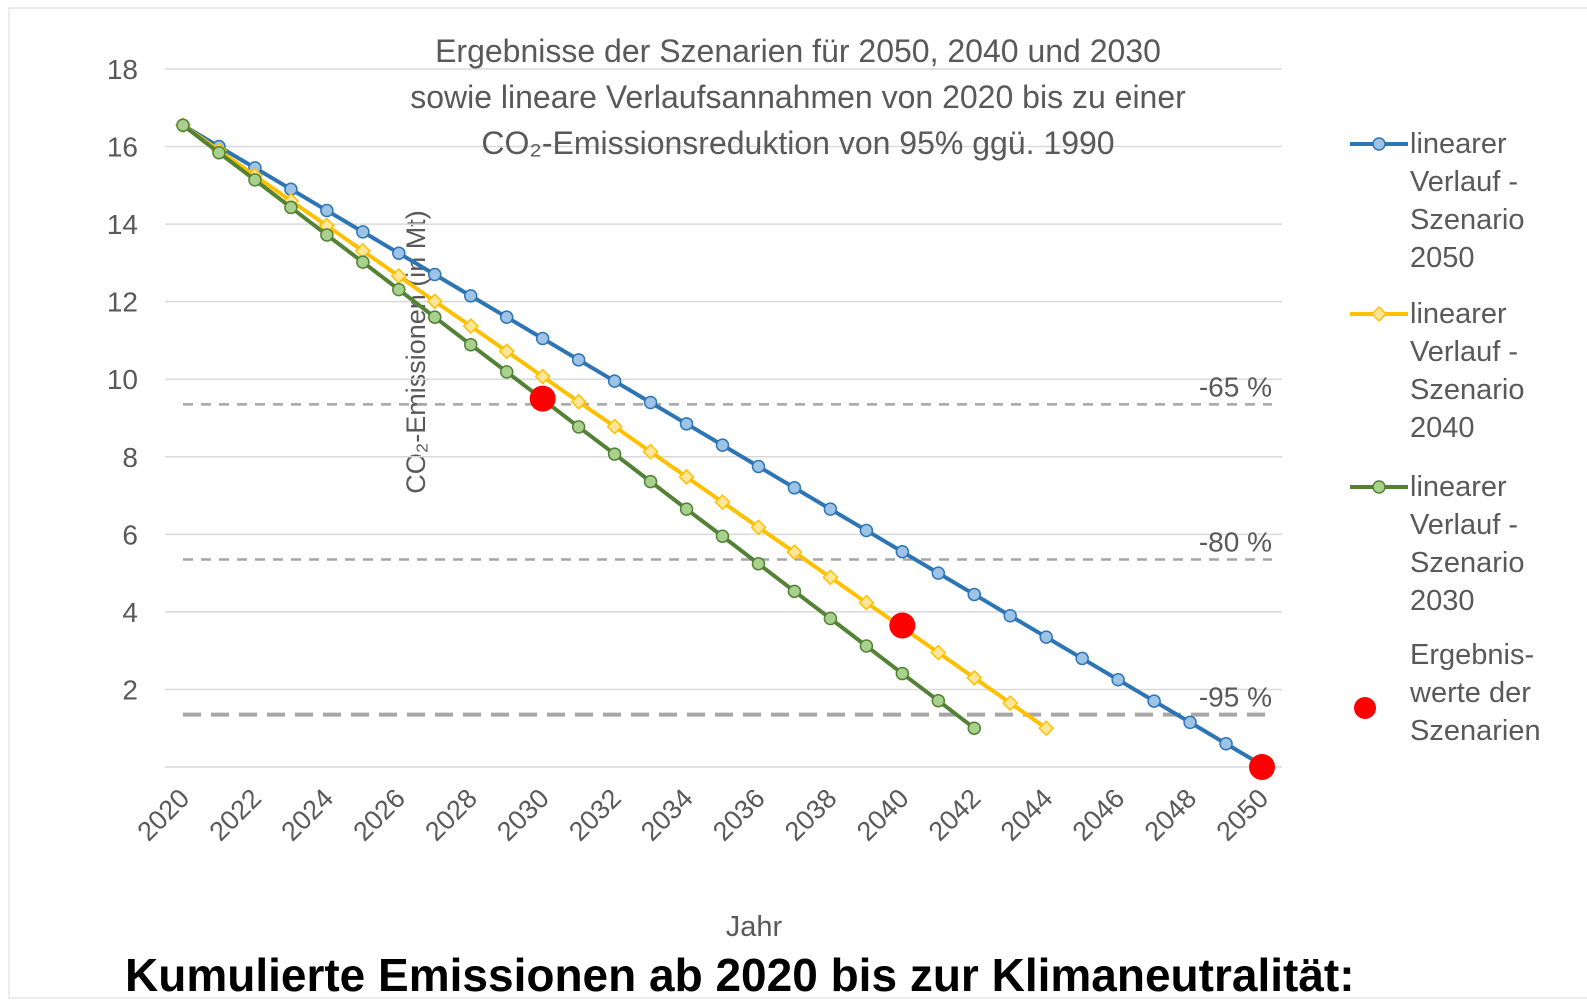  Describe the element at coordinates (122, 302) in the screenshot. I see `y-tick-label: 12` at that location.